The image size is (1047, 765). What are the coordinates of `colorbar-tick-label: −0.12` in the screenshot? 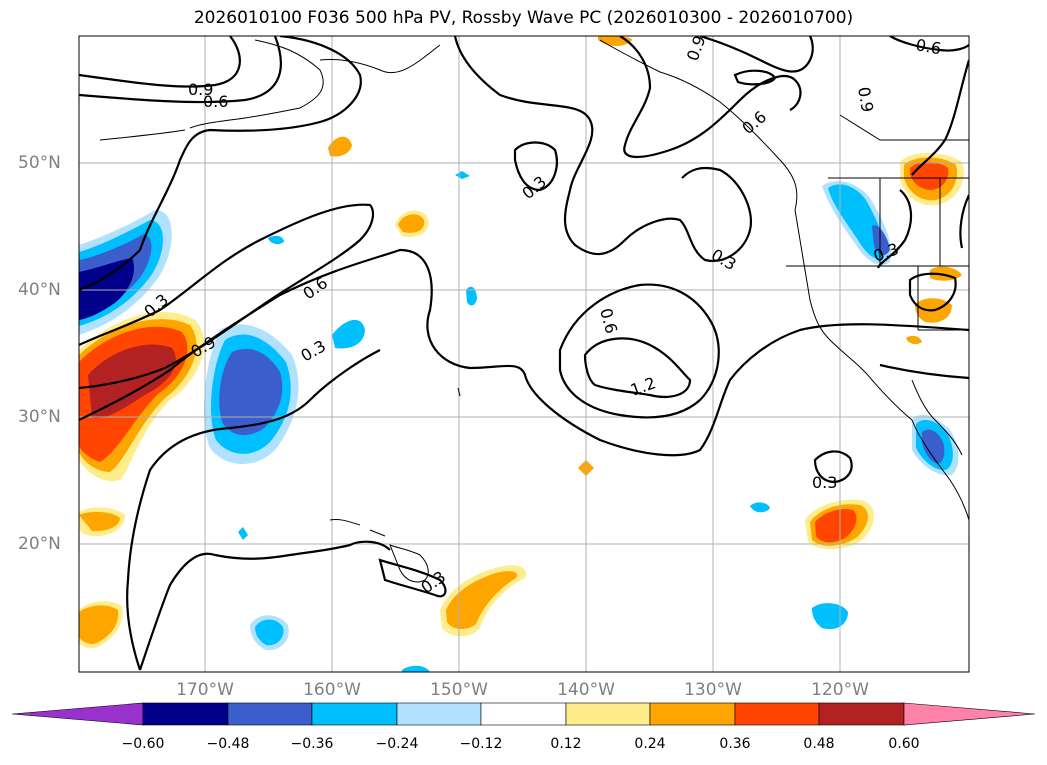 It's located at (481, 744).